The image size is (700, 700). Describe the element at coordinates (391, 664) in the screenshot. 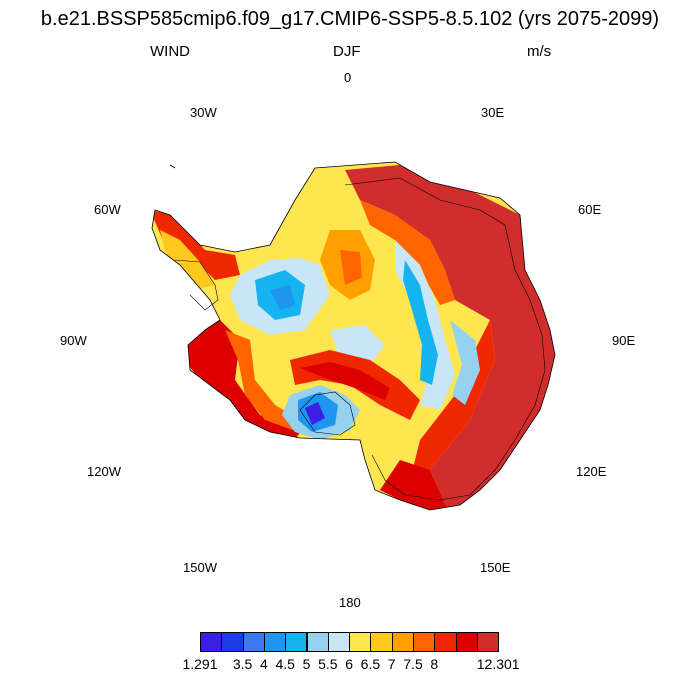

I see `colorbar-tick-label: 7` at that location.